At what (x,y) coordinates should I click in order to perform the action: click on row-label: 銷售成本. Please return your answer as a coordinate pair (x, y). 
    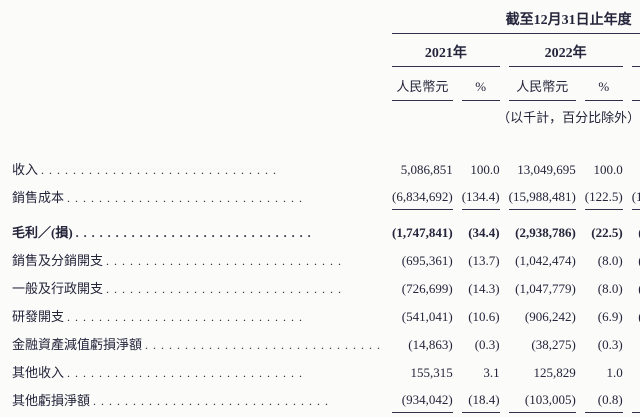
    Looking at the image, I should click on (38, 197).